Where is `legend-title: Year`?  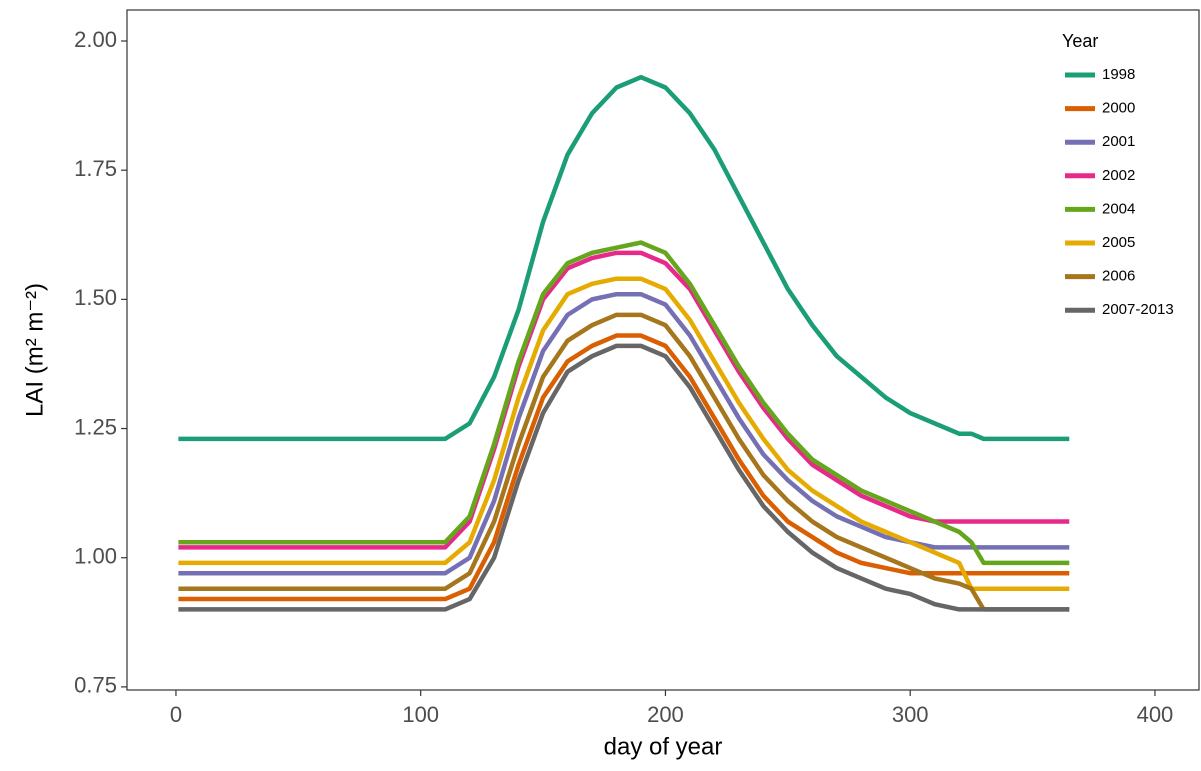
legend-title: Year is located at coordinates (1080, 41).